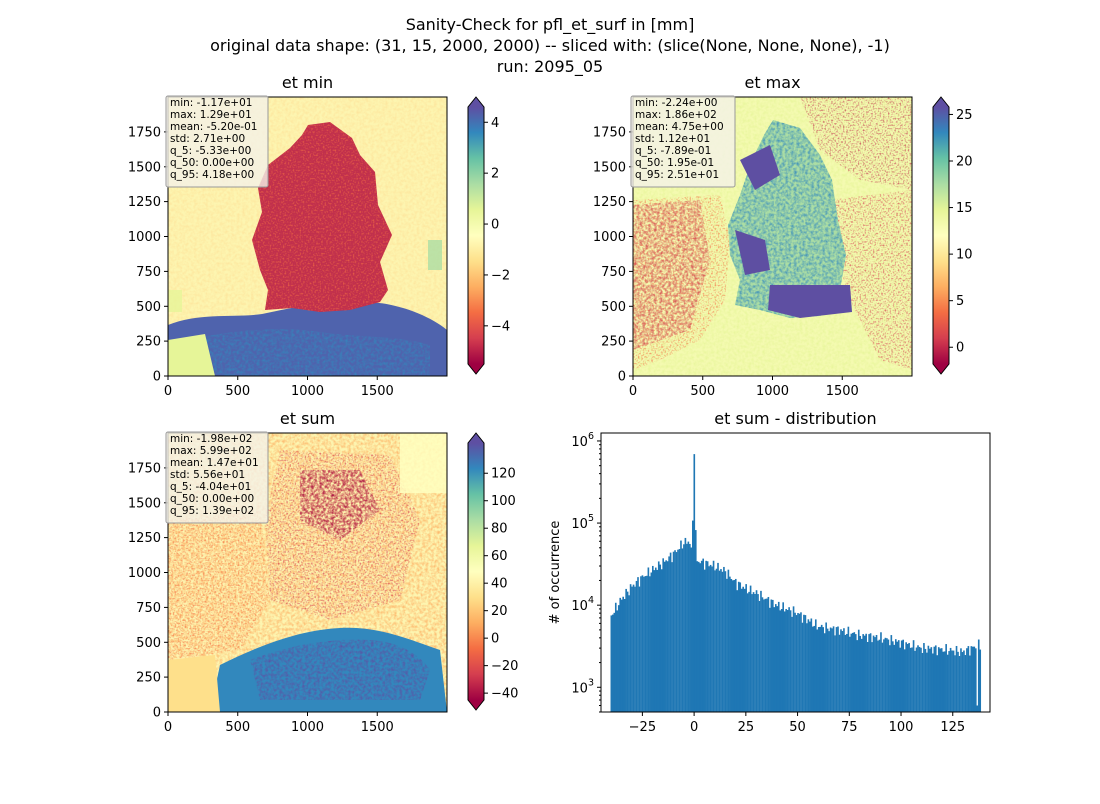  I want to click on y-tick-label: 1500, so click(144, 503).